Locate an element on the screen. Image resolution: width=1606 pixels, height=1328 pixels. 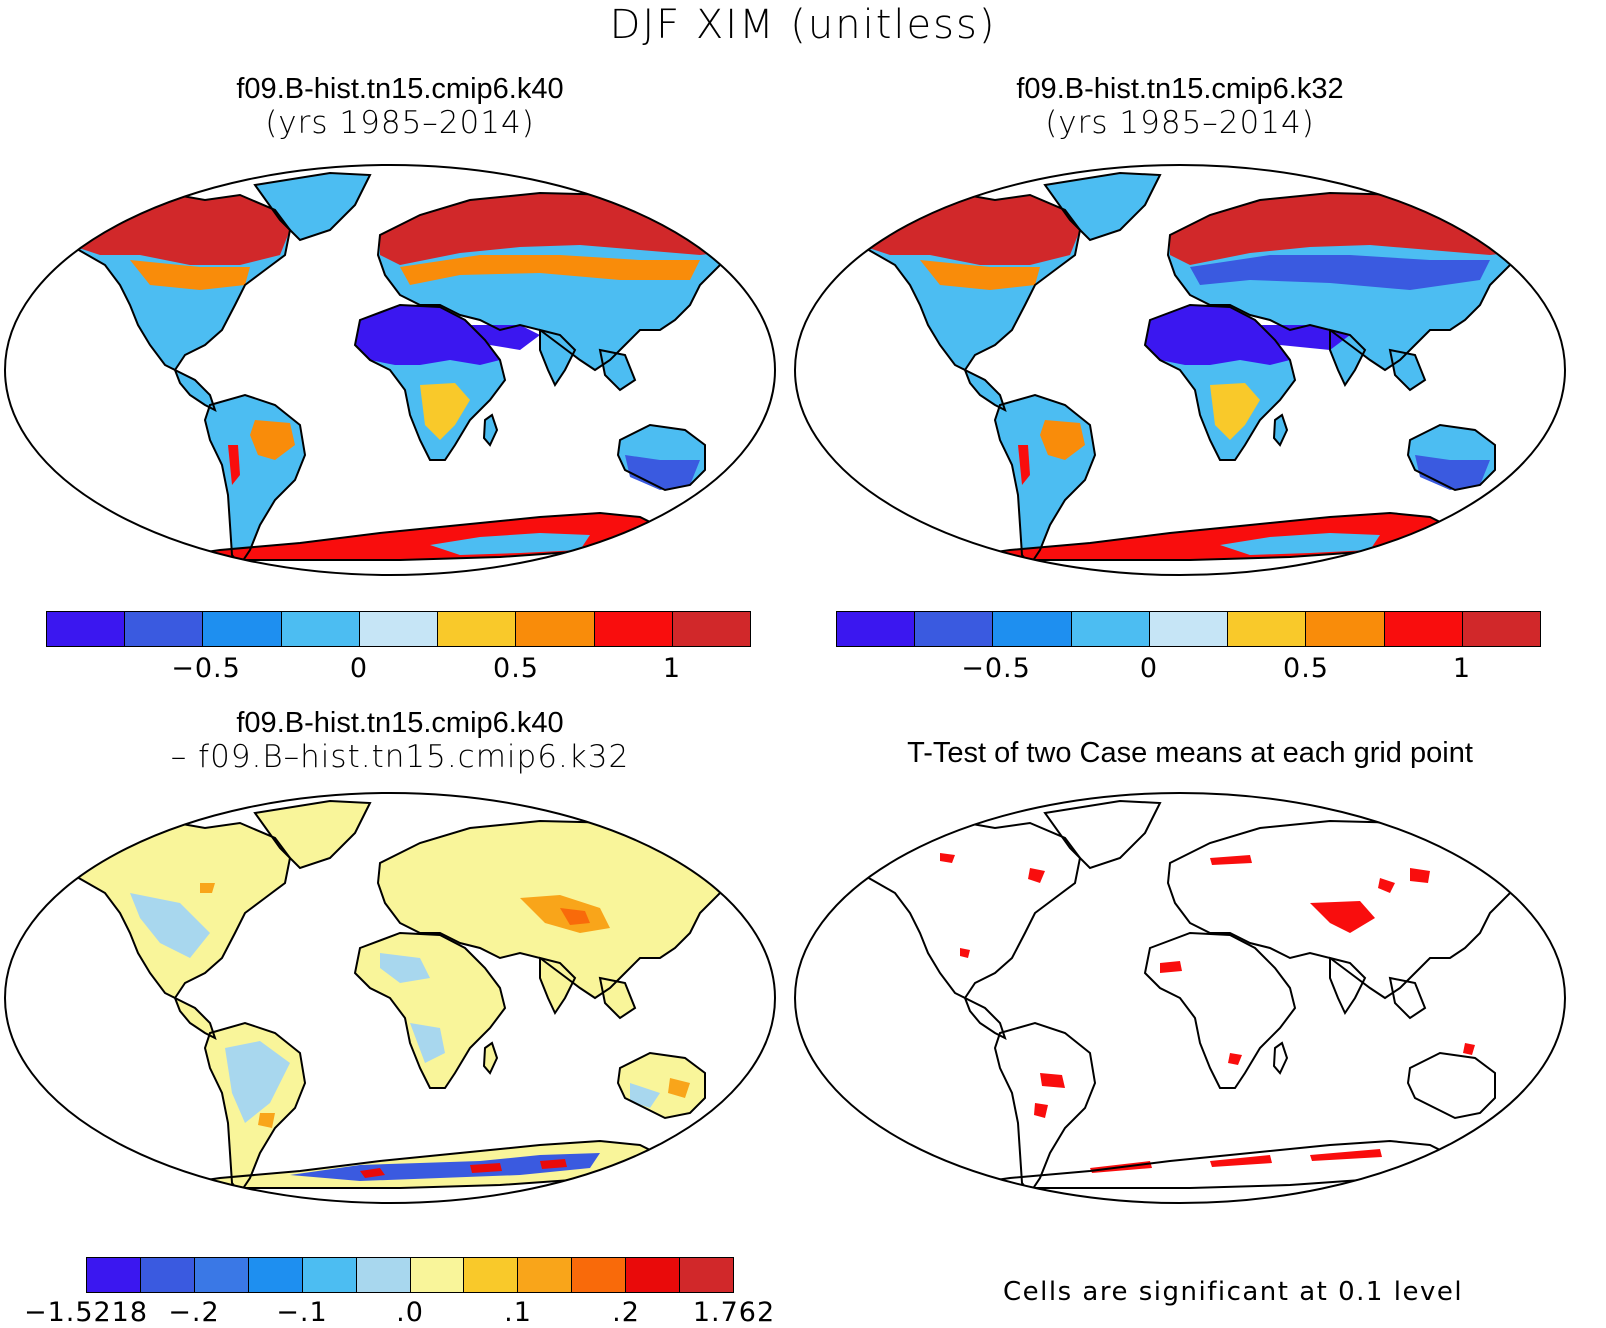
map-panel-ttest is located at coordinates (1180, 998).